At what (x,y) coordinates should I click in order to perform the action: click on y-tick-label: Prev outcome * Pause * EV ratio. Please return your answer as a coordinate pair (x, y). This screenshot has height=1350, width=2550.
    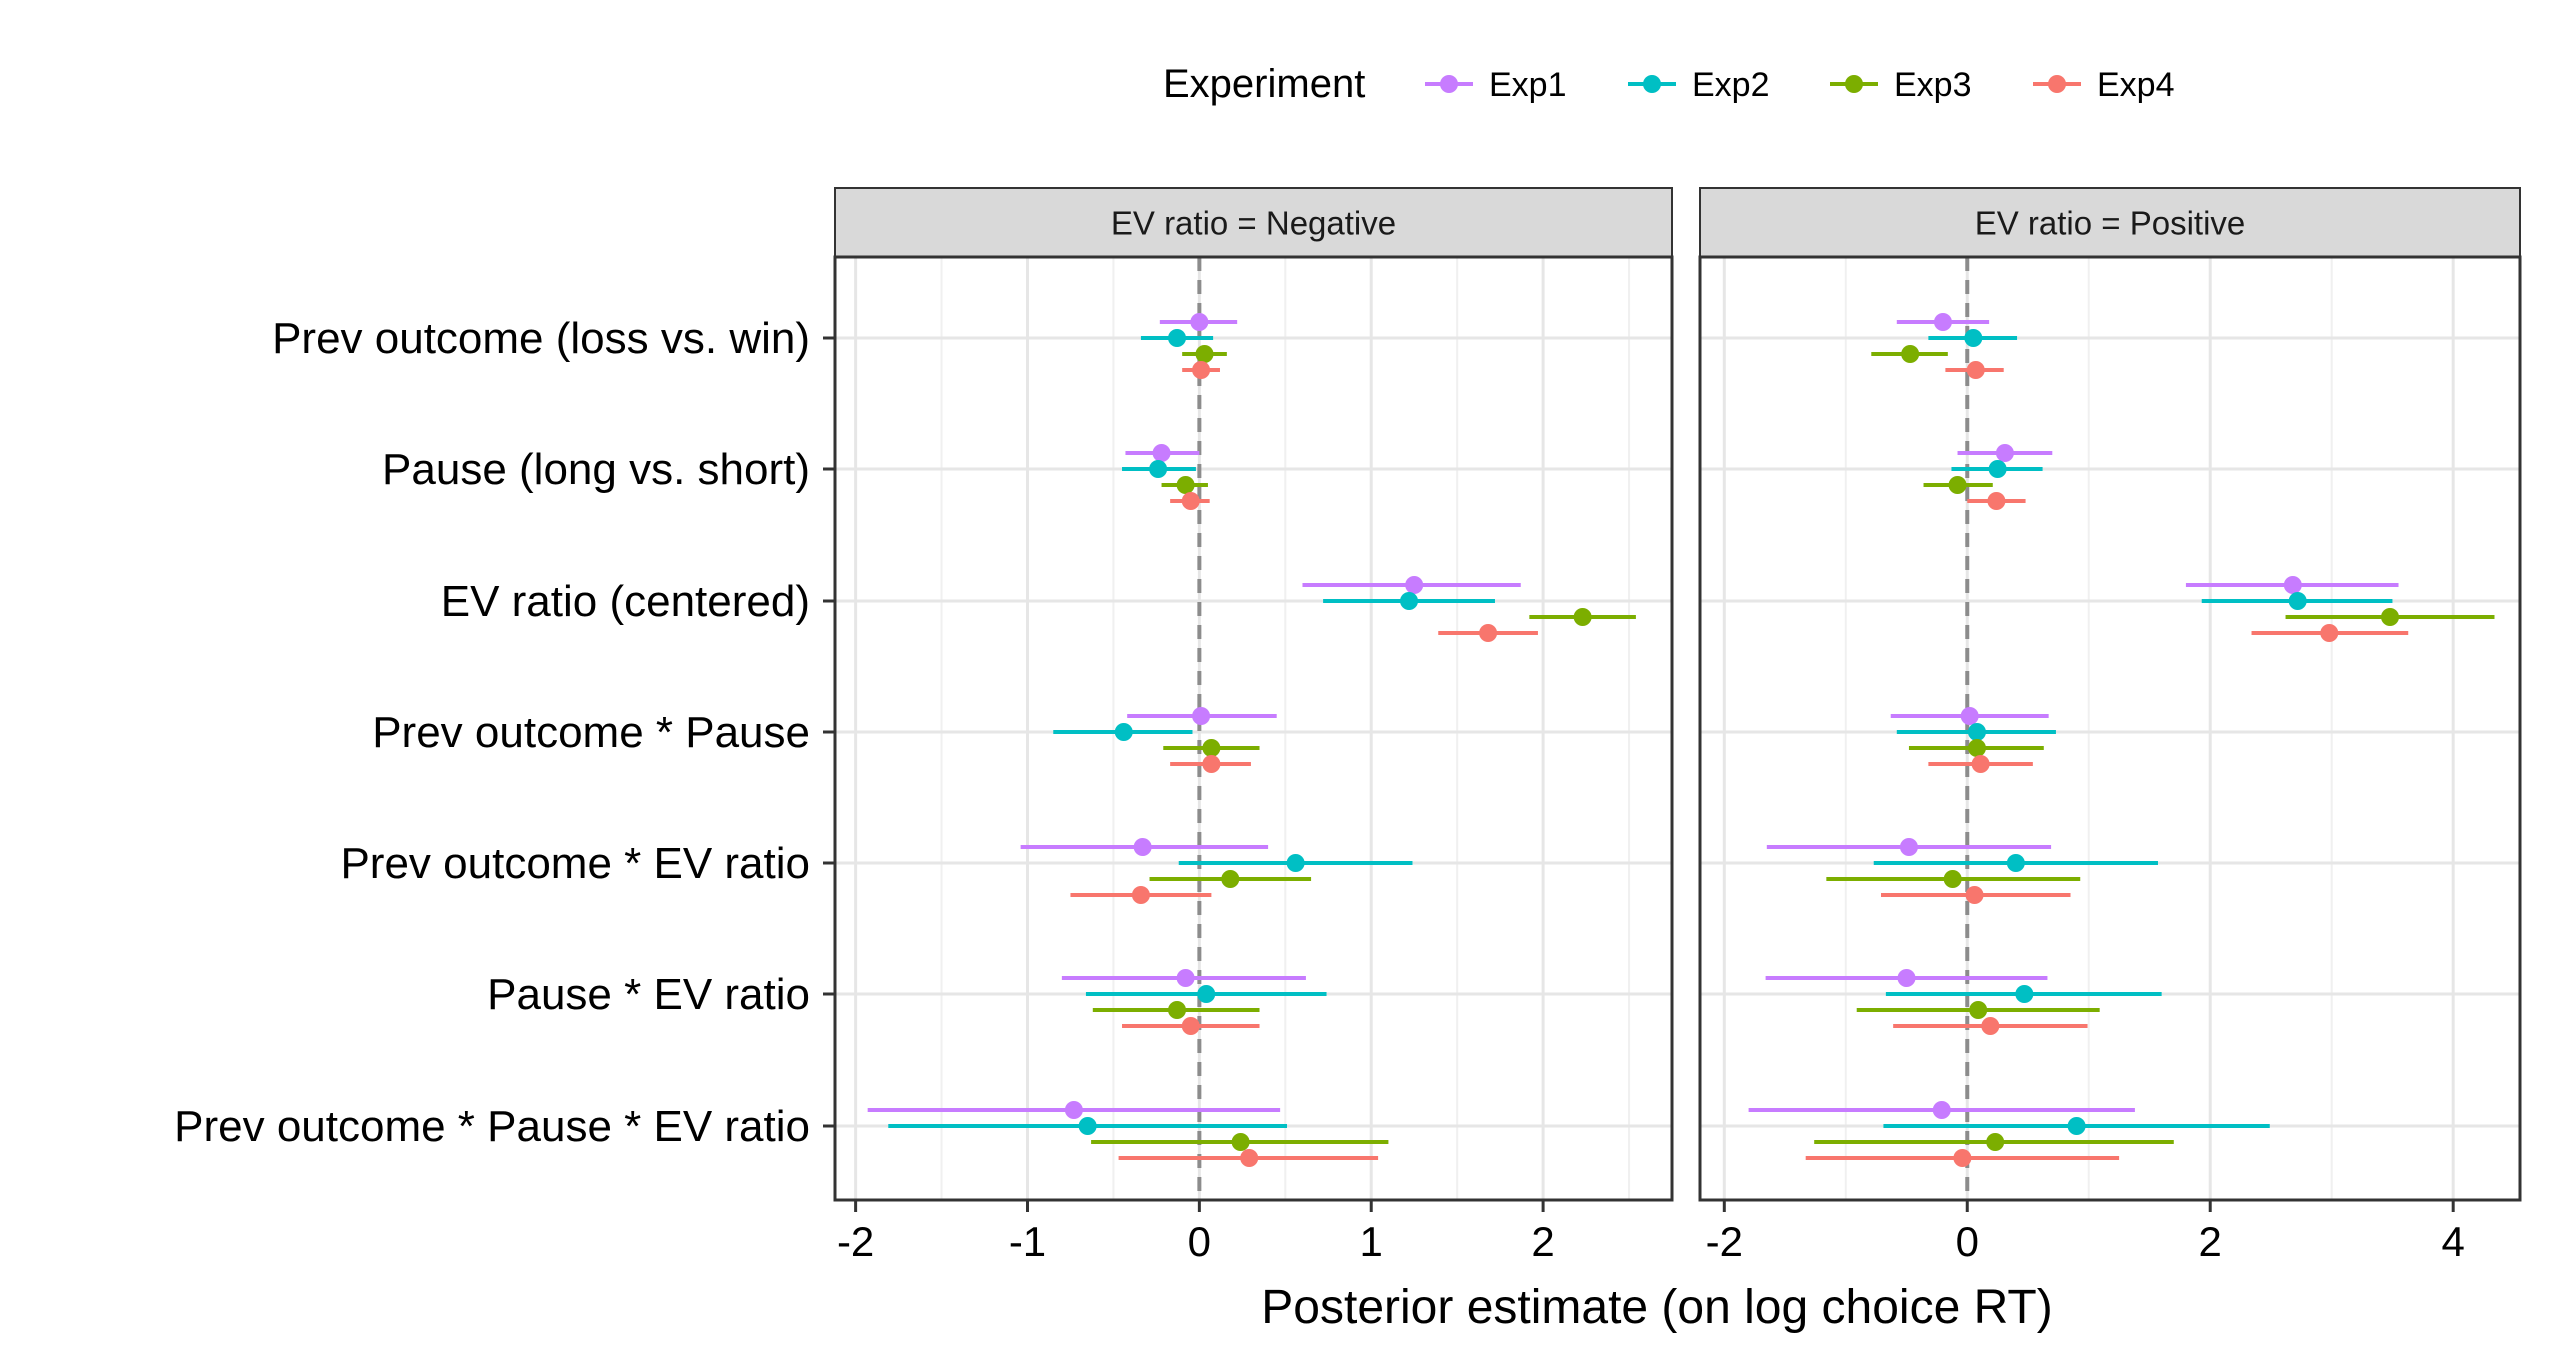
    Looking at the image, I should click on (492, 1126).